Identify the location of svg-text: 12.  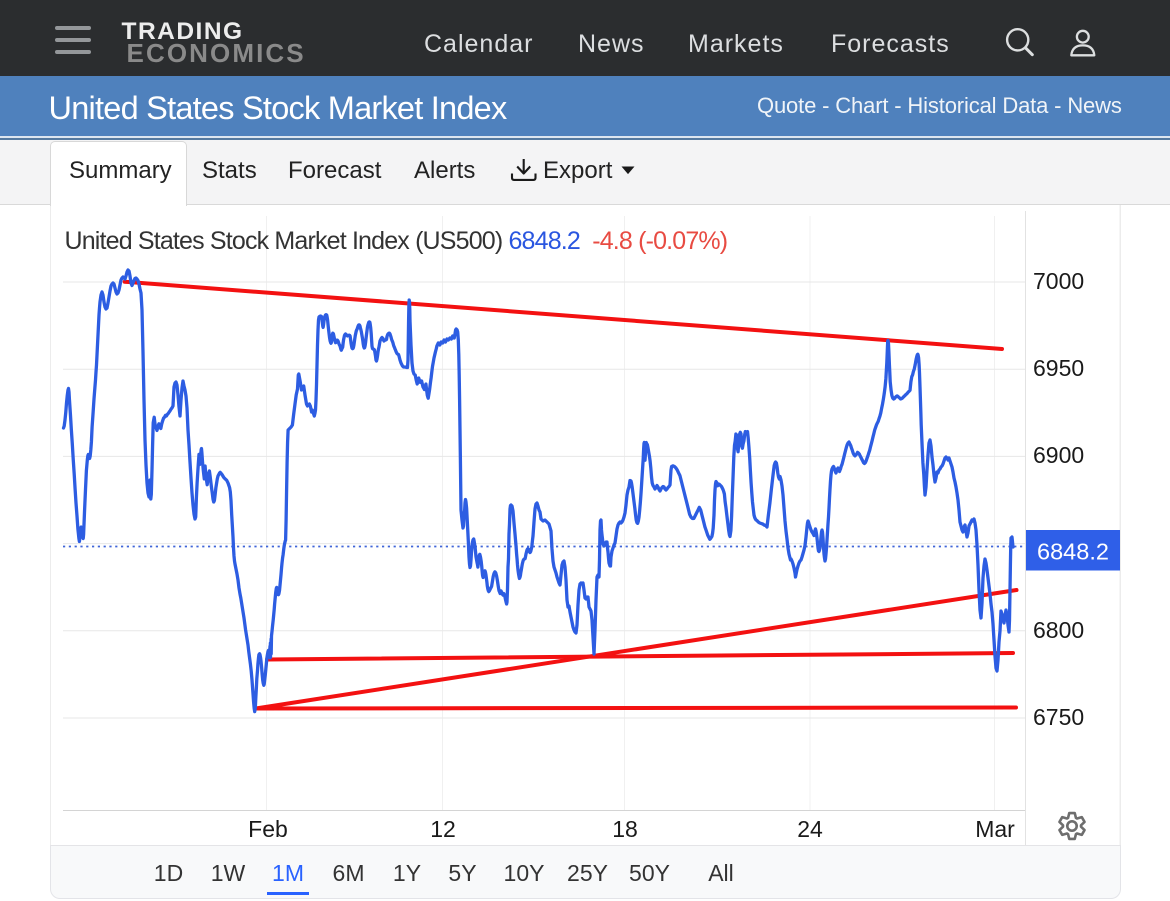
(443, 829).